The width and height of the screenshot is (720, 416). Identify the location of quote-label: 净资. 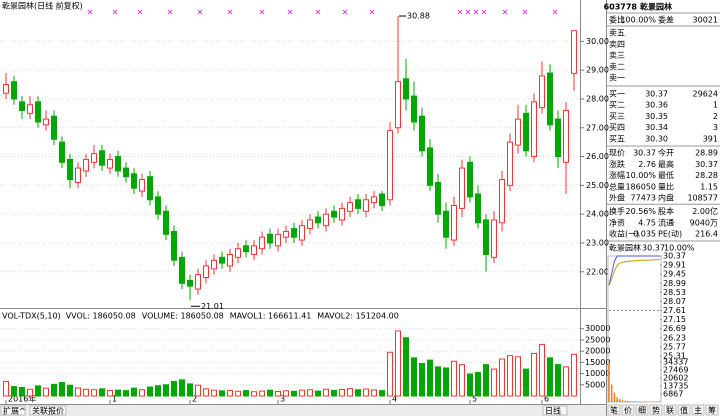
(617, 222).